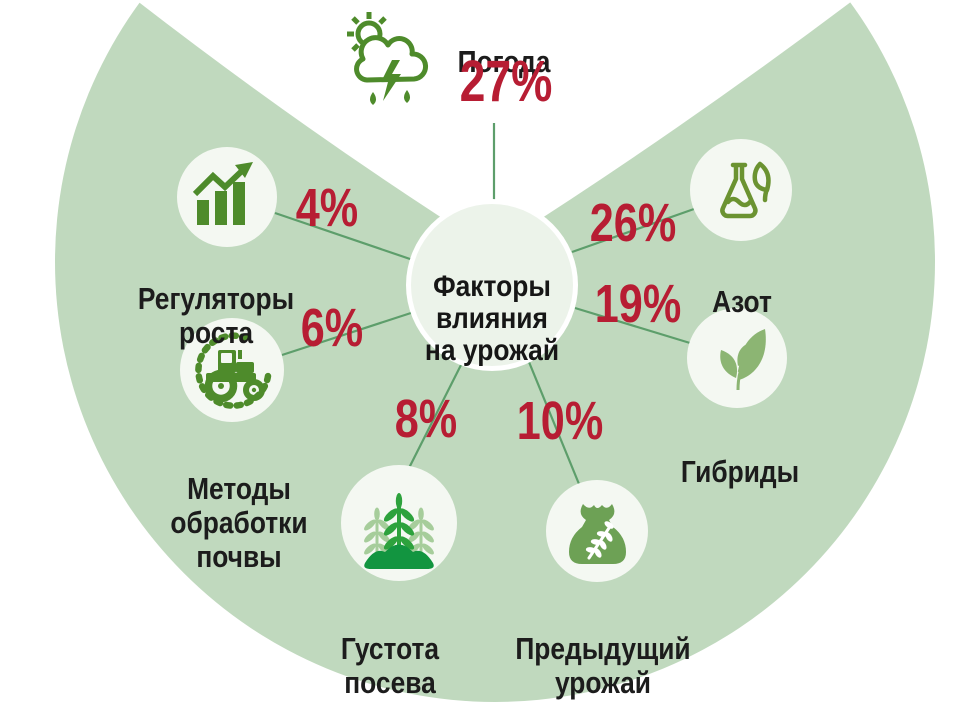 Image resolution: width=960 pixels, height=727 pixels. I want to click on factor-weather-label: Погода, so click(504, 62).